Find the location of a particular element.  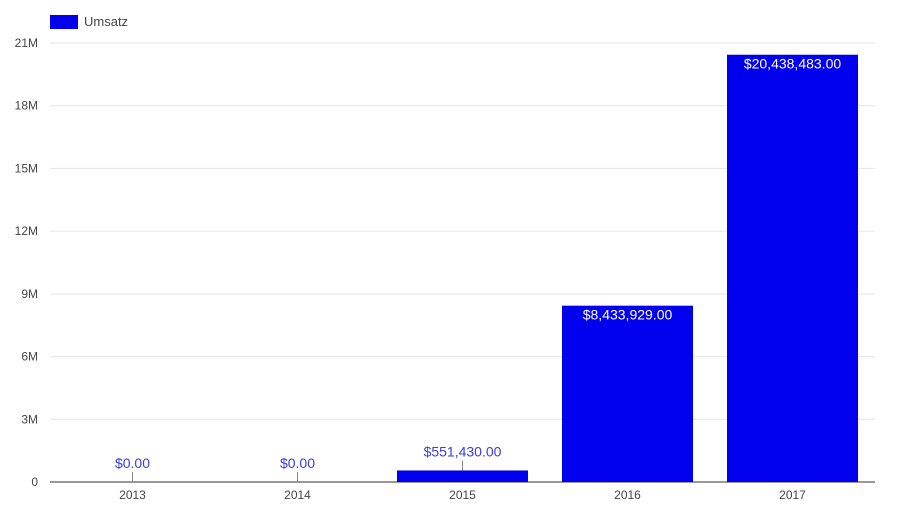

data-label: $8,433,929.00 is located at coordinates (628, 315).